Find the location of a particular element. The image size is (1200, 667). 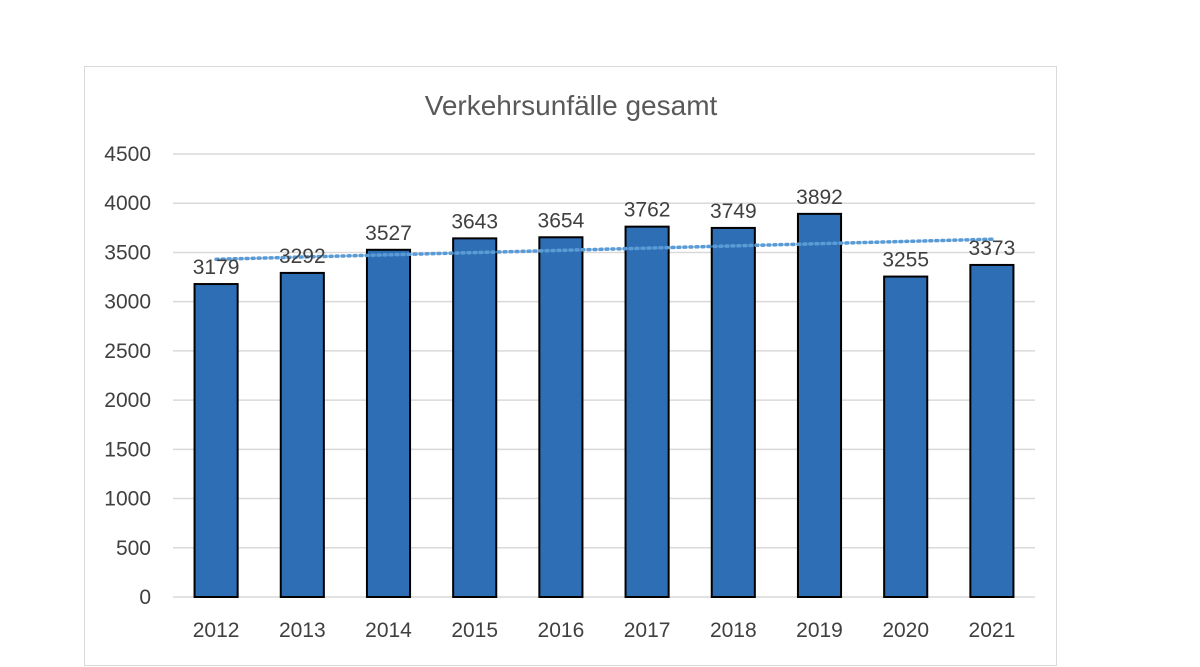

y-tick-label: 2000 is located at coordinates (127, 400).